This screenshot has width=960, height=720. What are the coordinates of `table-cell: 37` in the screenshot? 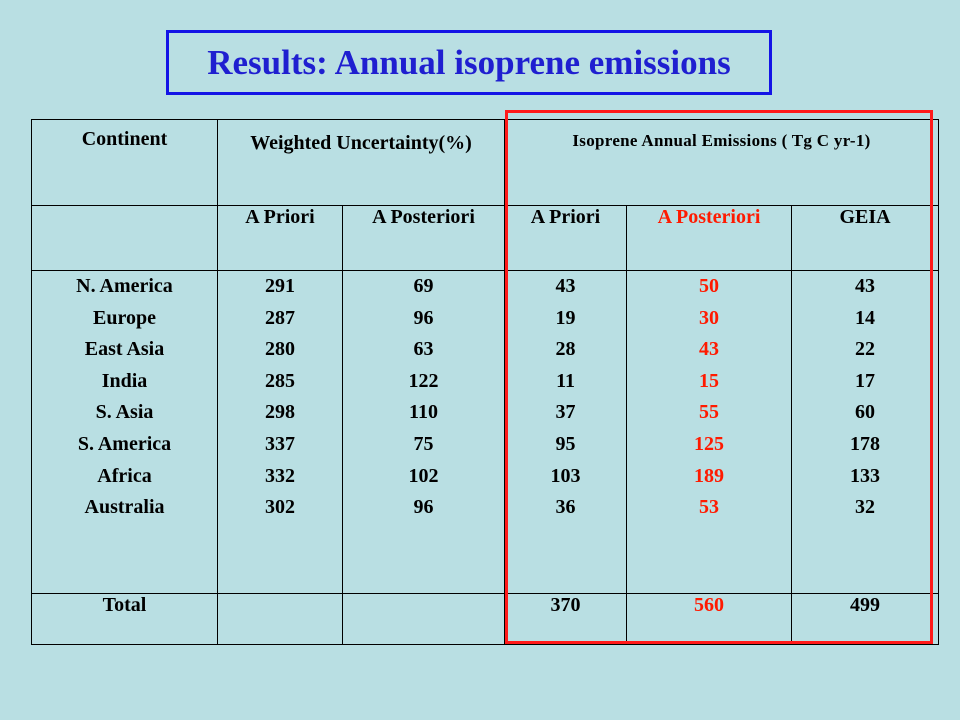 It's located at (565, 412).